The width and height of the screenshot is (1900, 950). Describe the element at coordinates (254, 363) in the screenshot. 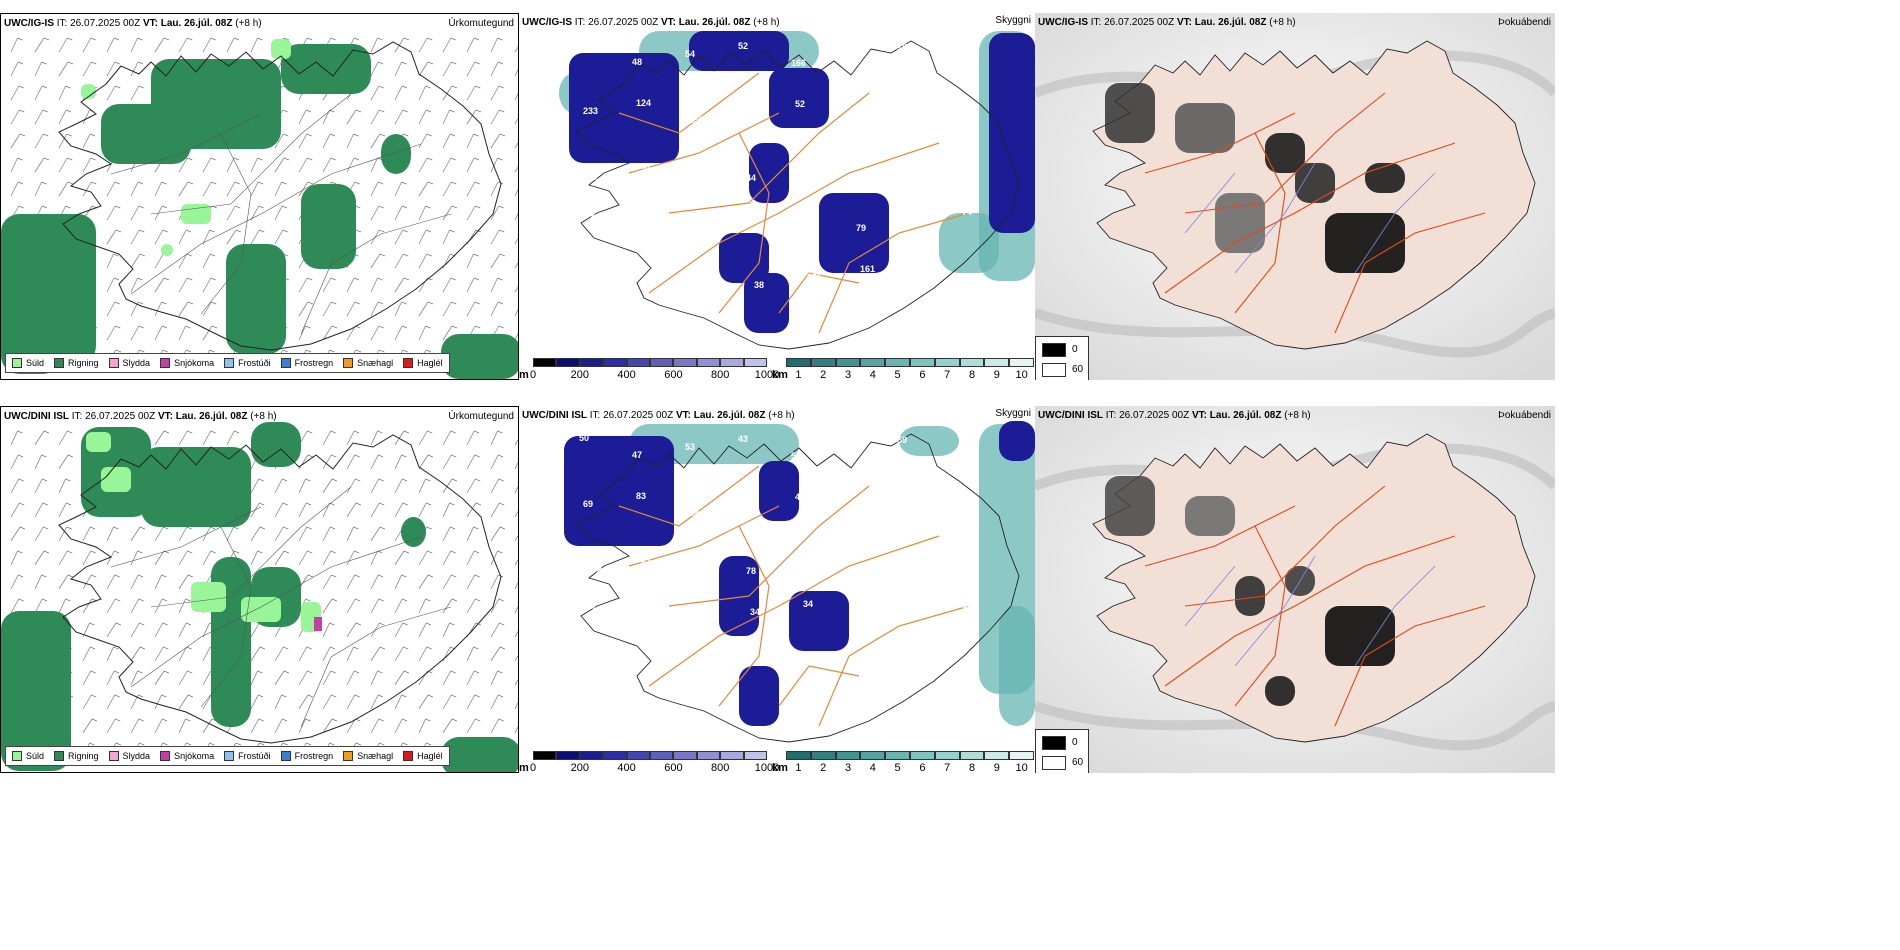

I see `legend-label: Frostúði` at that location.